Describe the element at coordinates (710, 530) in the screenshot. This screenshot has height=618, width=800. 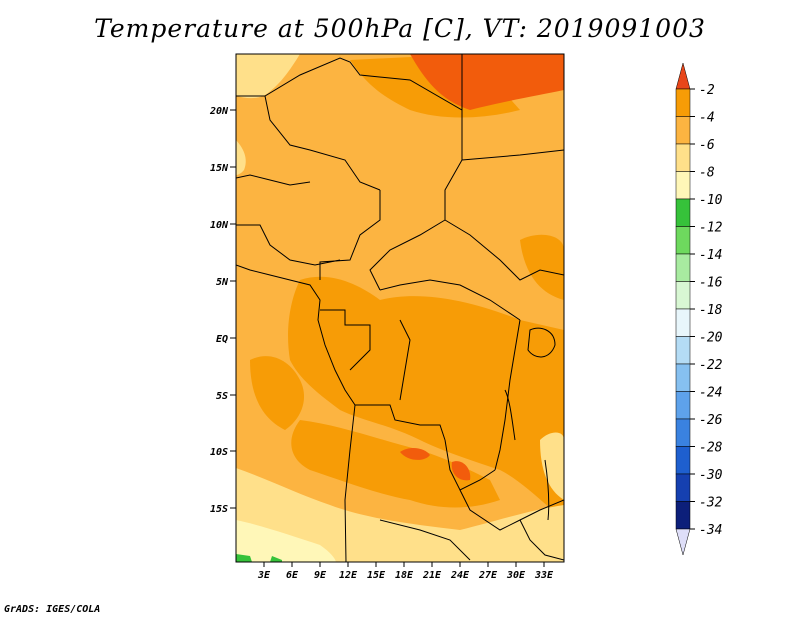
I see `colorbar-label: -34` at that location.